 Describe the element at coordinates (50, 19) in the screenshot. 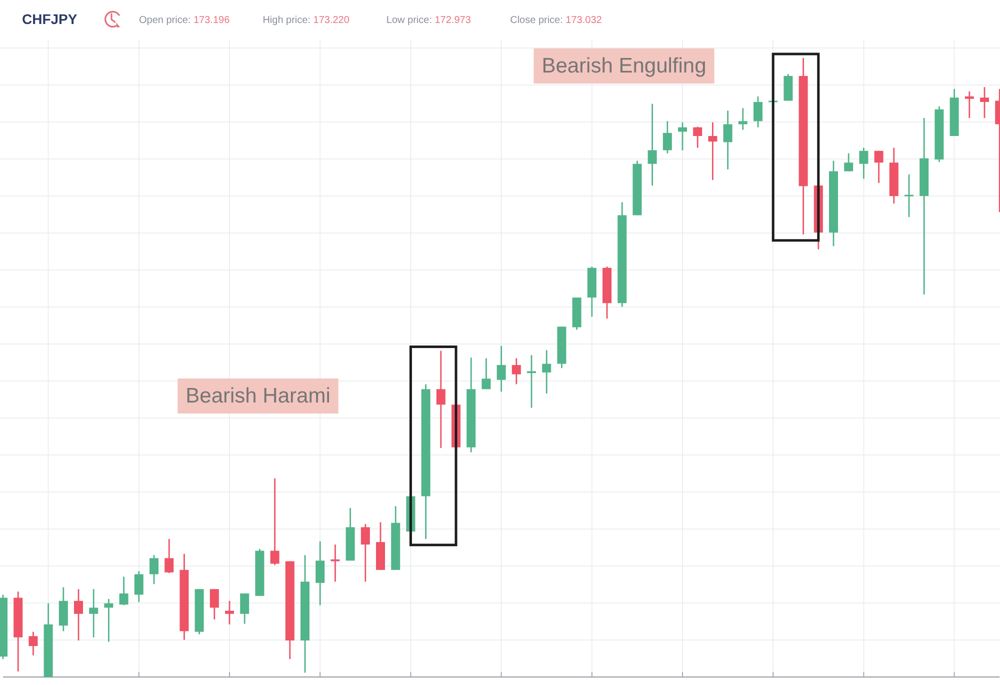

I see `chart-title: CHFJPY` at that location.